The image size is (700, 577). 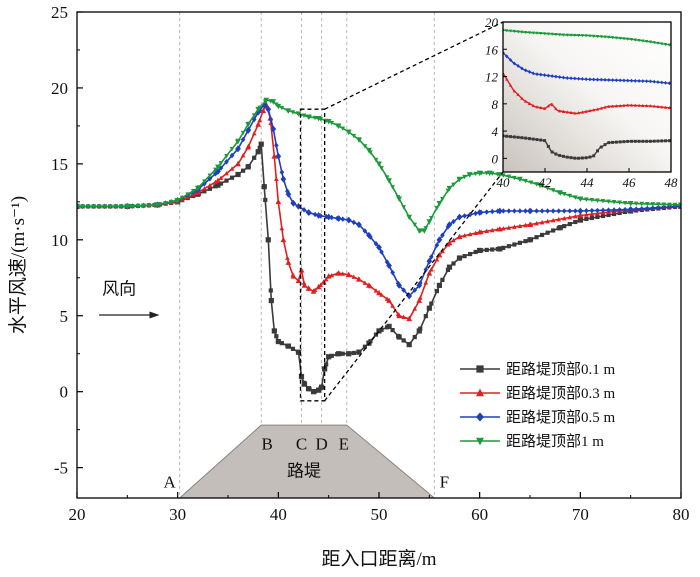 What do you see at coordinates (379, 514) in the screenshot?
I see `x-tick-label-50: 50` at bounding box center [379, 514].